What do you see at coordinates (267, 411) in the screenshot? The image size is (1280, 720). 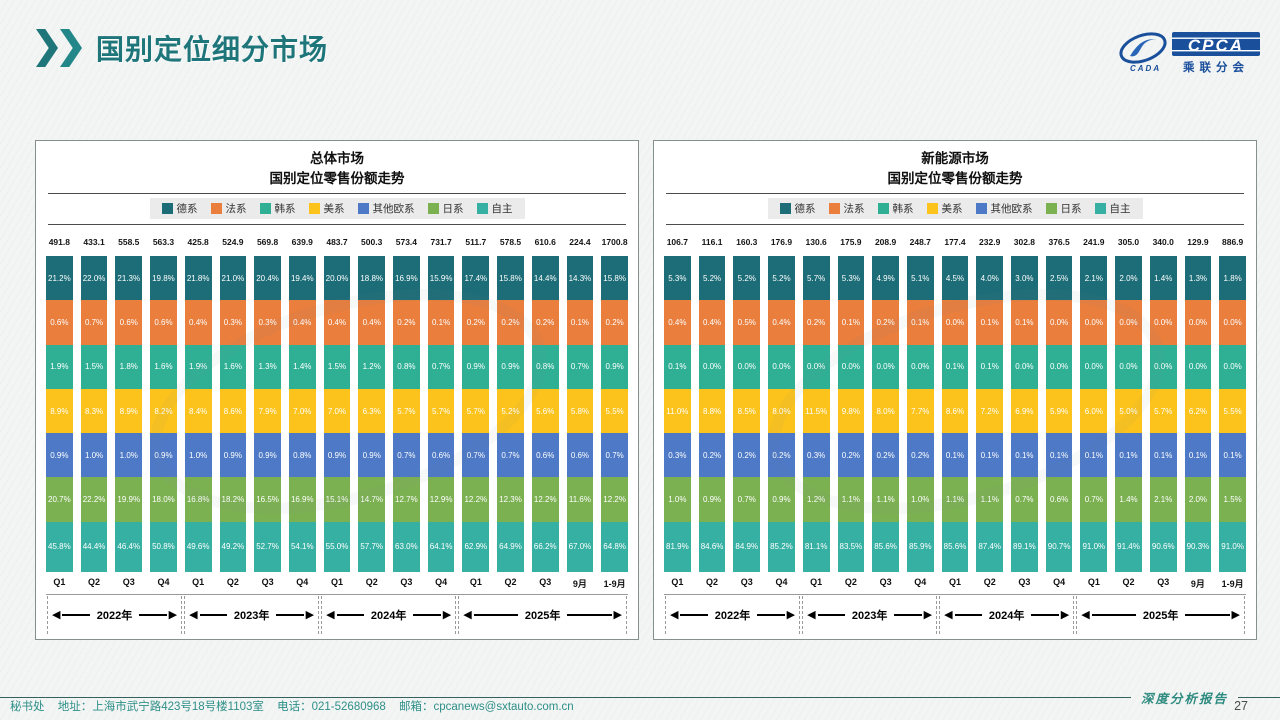 I see `segment-value-label: 7.9%` at bounding box center [267, 411].